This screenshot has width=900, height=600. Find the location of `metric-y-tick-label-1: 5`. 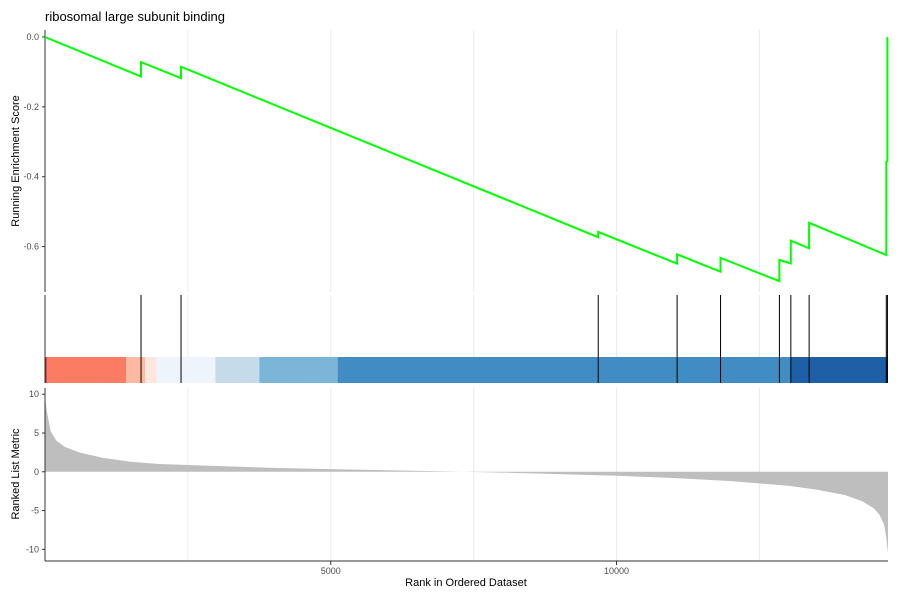

metric-y-tick-label-1: 5 is located at coordinates (36, 433).